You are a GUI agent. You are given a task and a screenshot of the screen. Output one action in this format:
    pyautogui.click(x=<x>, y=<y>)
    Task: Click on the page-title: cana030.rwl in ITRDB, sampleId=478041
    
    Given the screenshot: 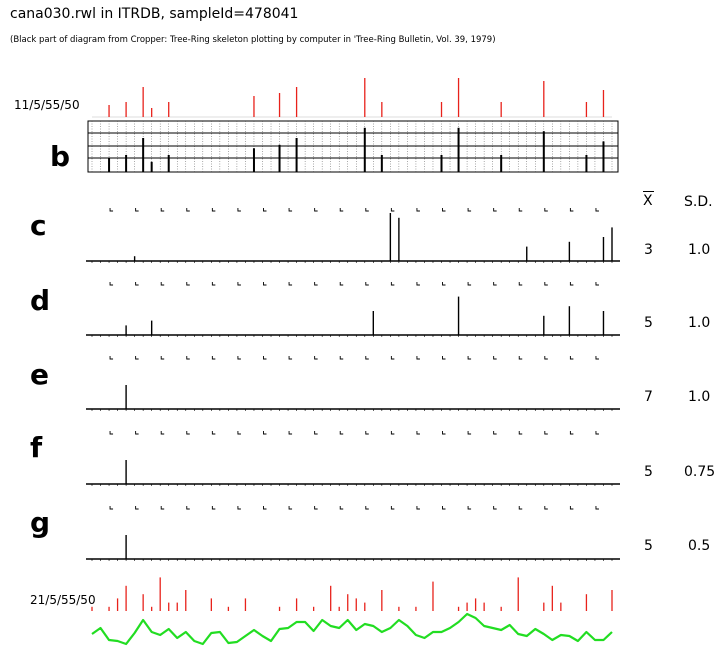 What is the action you would take?
    pyautogui.click(x=154, y=14)
    